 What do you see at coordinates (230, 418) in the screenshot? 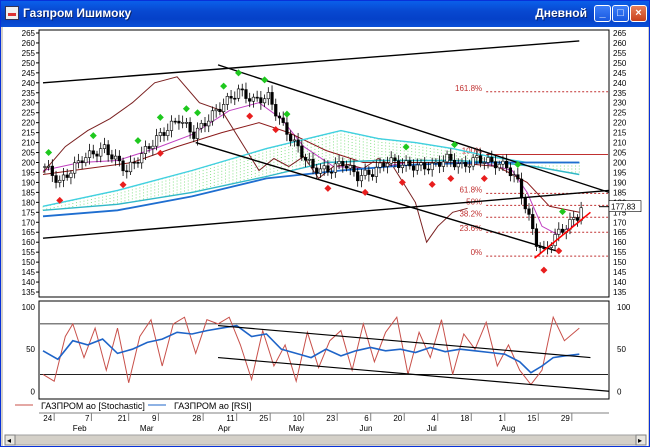
I see `day-tick-label: 11` at bounding box center [230, 418].